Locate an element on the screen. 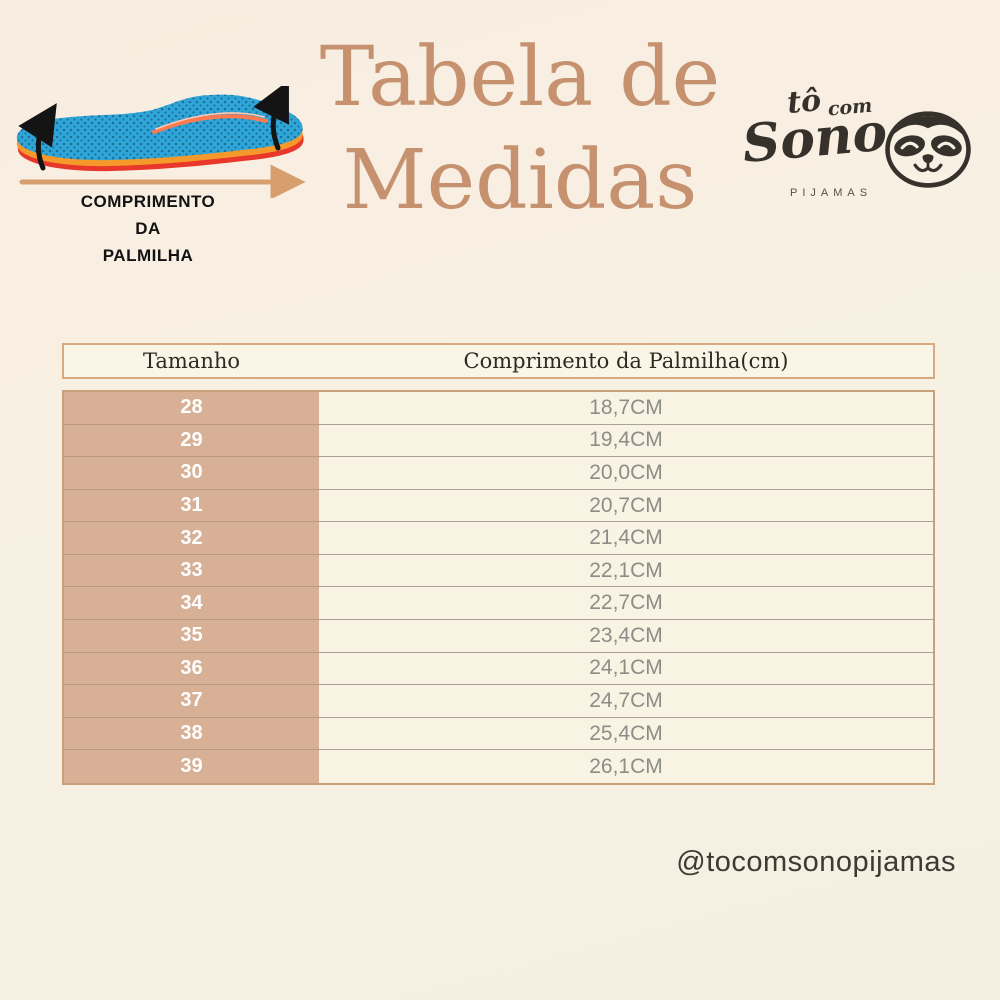 The image size is (1000, 1000). up-arrow-left-icon is located at coordinates (37, 137).